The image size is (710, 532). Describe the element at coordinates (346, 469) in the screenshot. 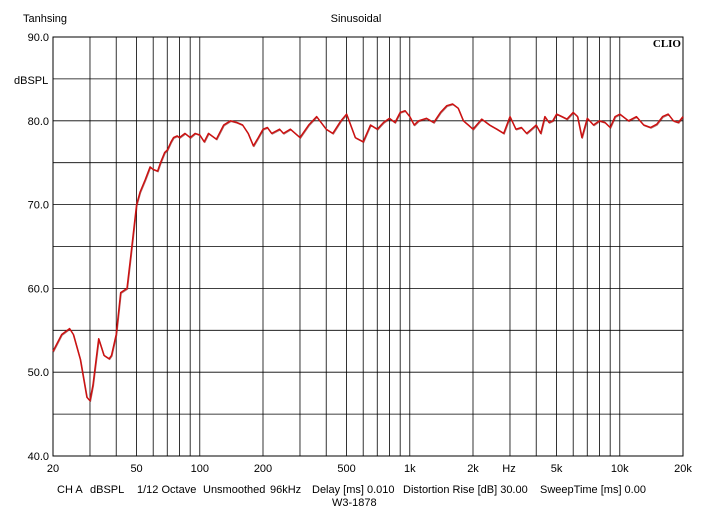

I see `x-tick-label: 500` at that location.